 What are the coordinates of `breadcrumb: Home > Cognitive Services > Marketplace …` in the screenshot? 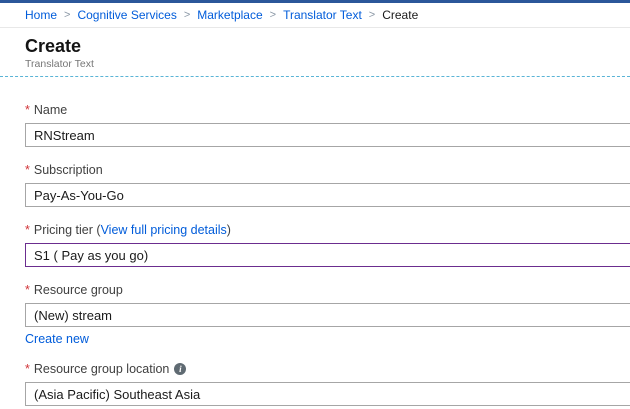 It's located at (315, 15).